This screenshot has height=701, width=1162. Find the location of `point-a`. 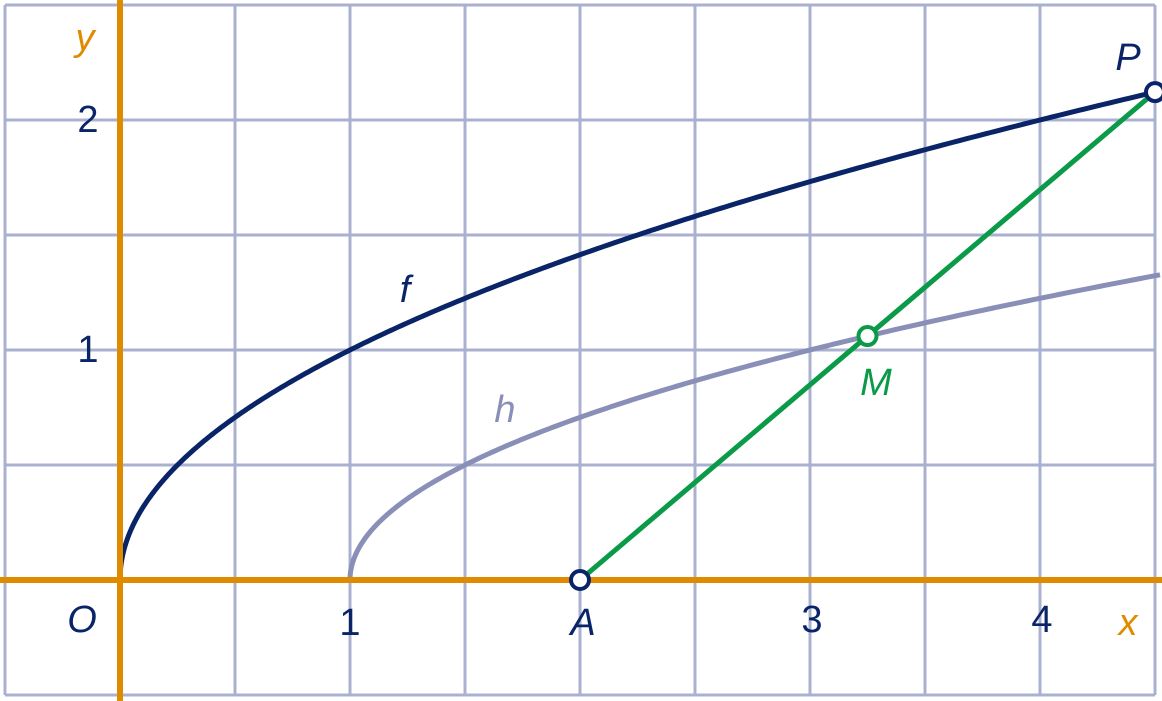

point-a is located at coordinates (580, 580).